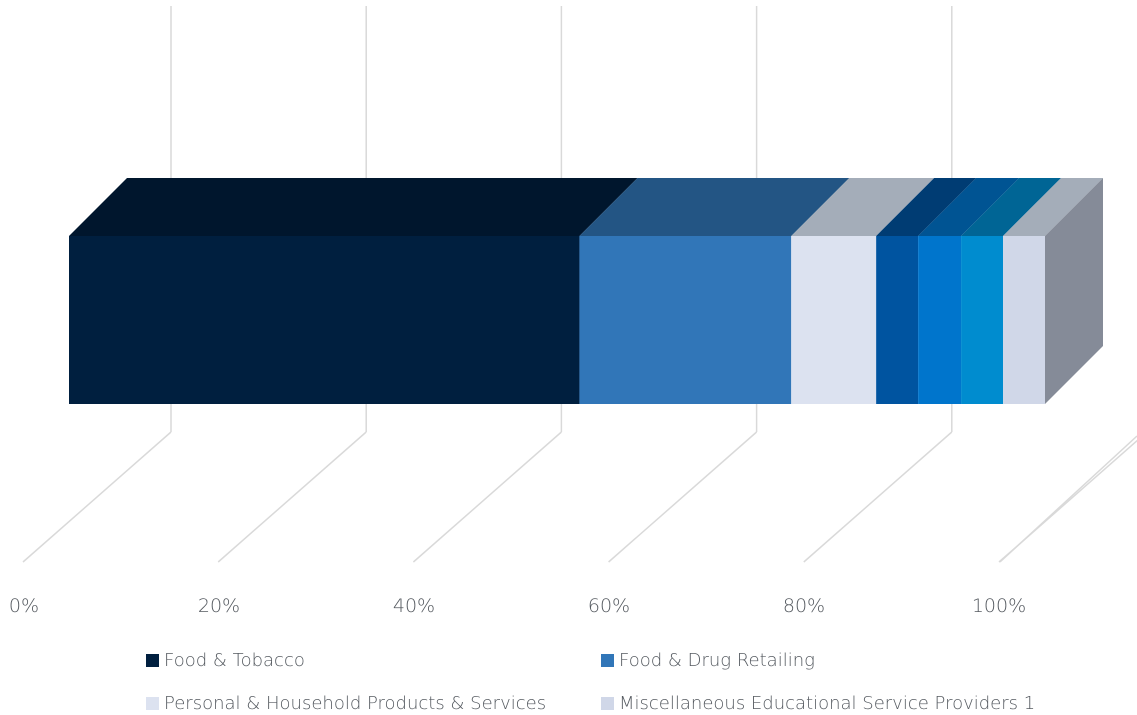  I want to click on x-axis-ticks: 0% 20% 40% 60% 80% 100%, so click(517, 606).